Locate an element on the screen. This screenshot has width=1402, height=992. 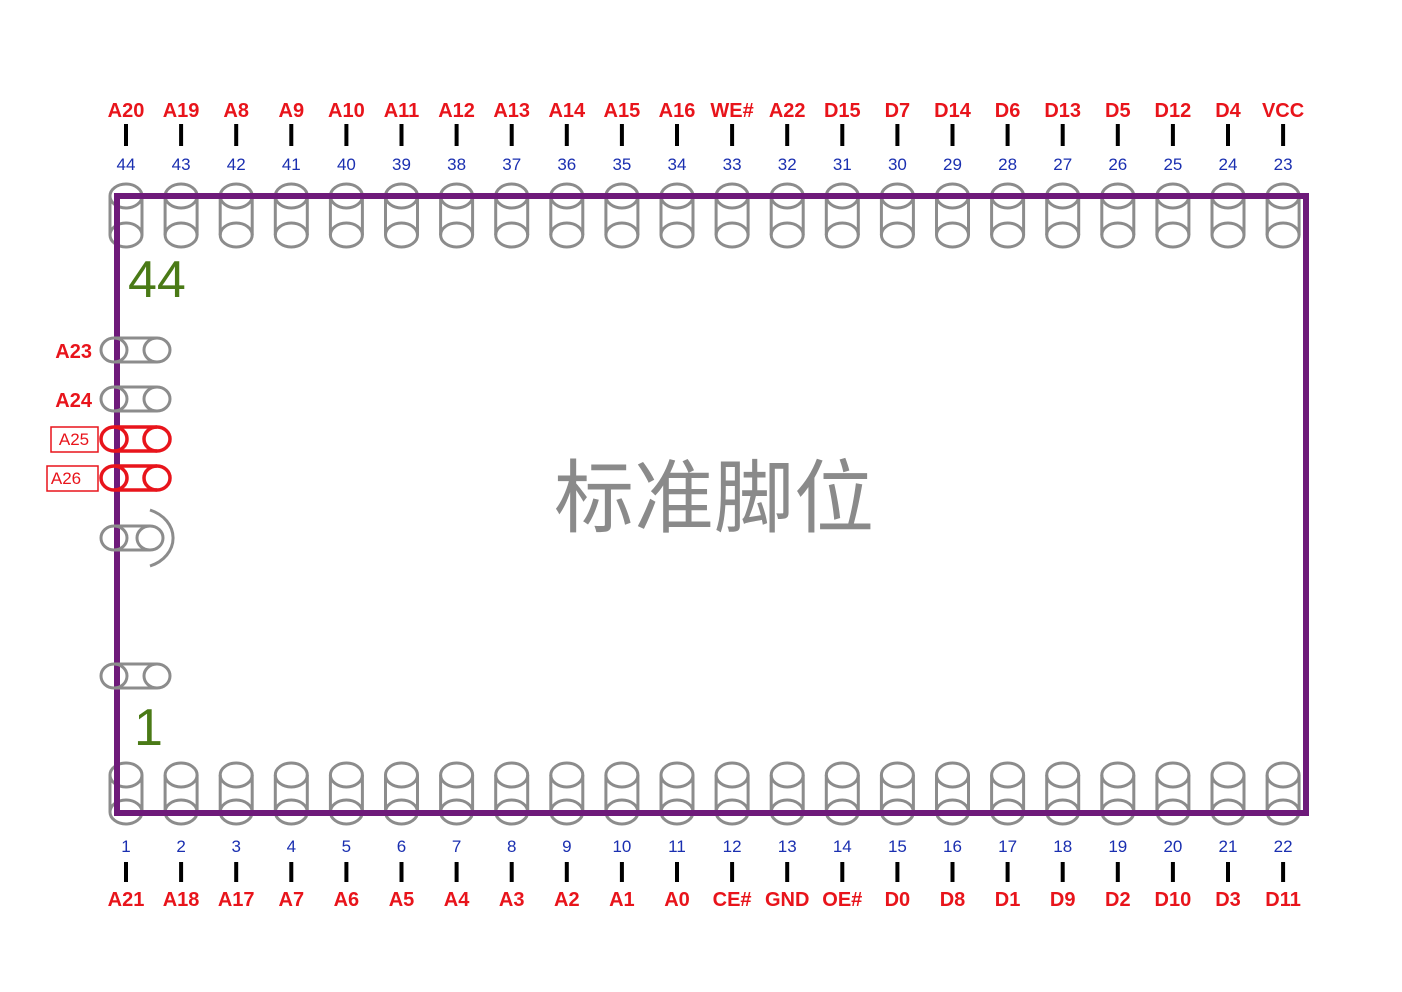
pin-signal-label: A11 is located at coordinates (402, 111).